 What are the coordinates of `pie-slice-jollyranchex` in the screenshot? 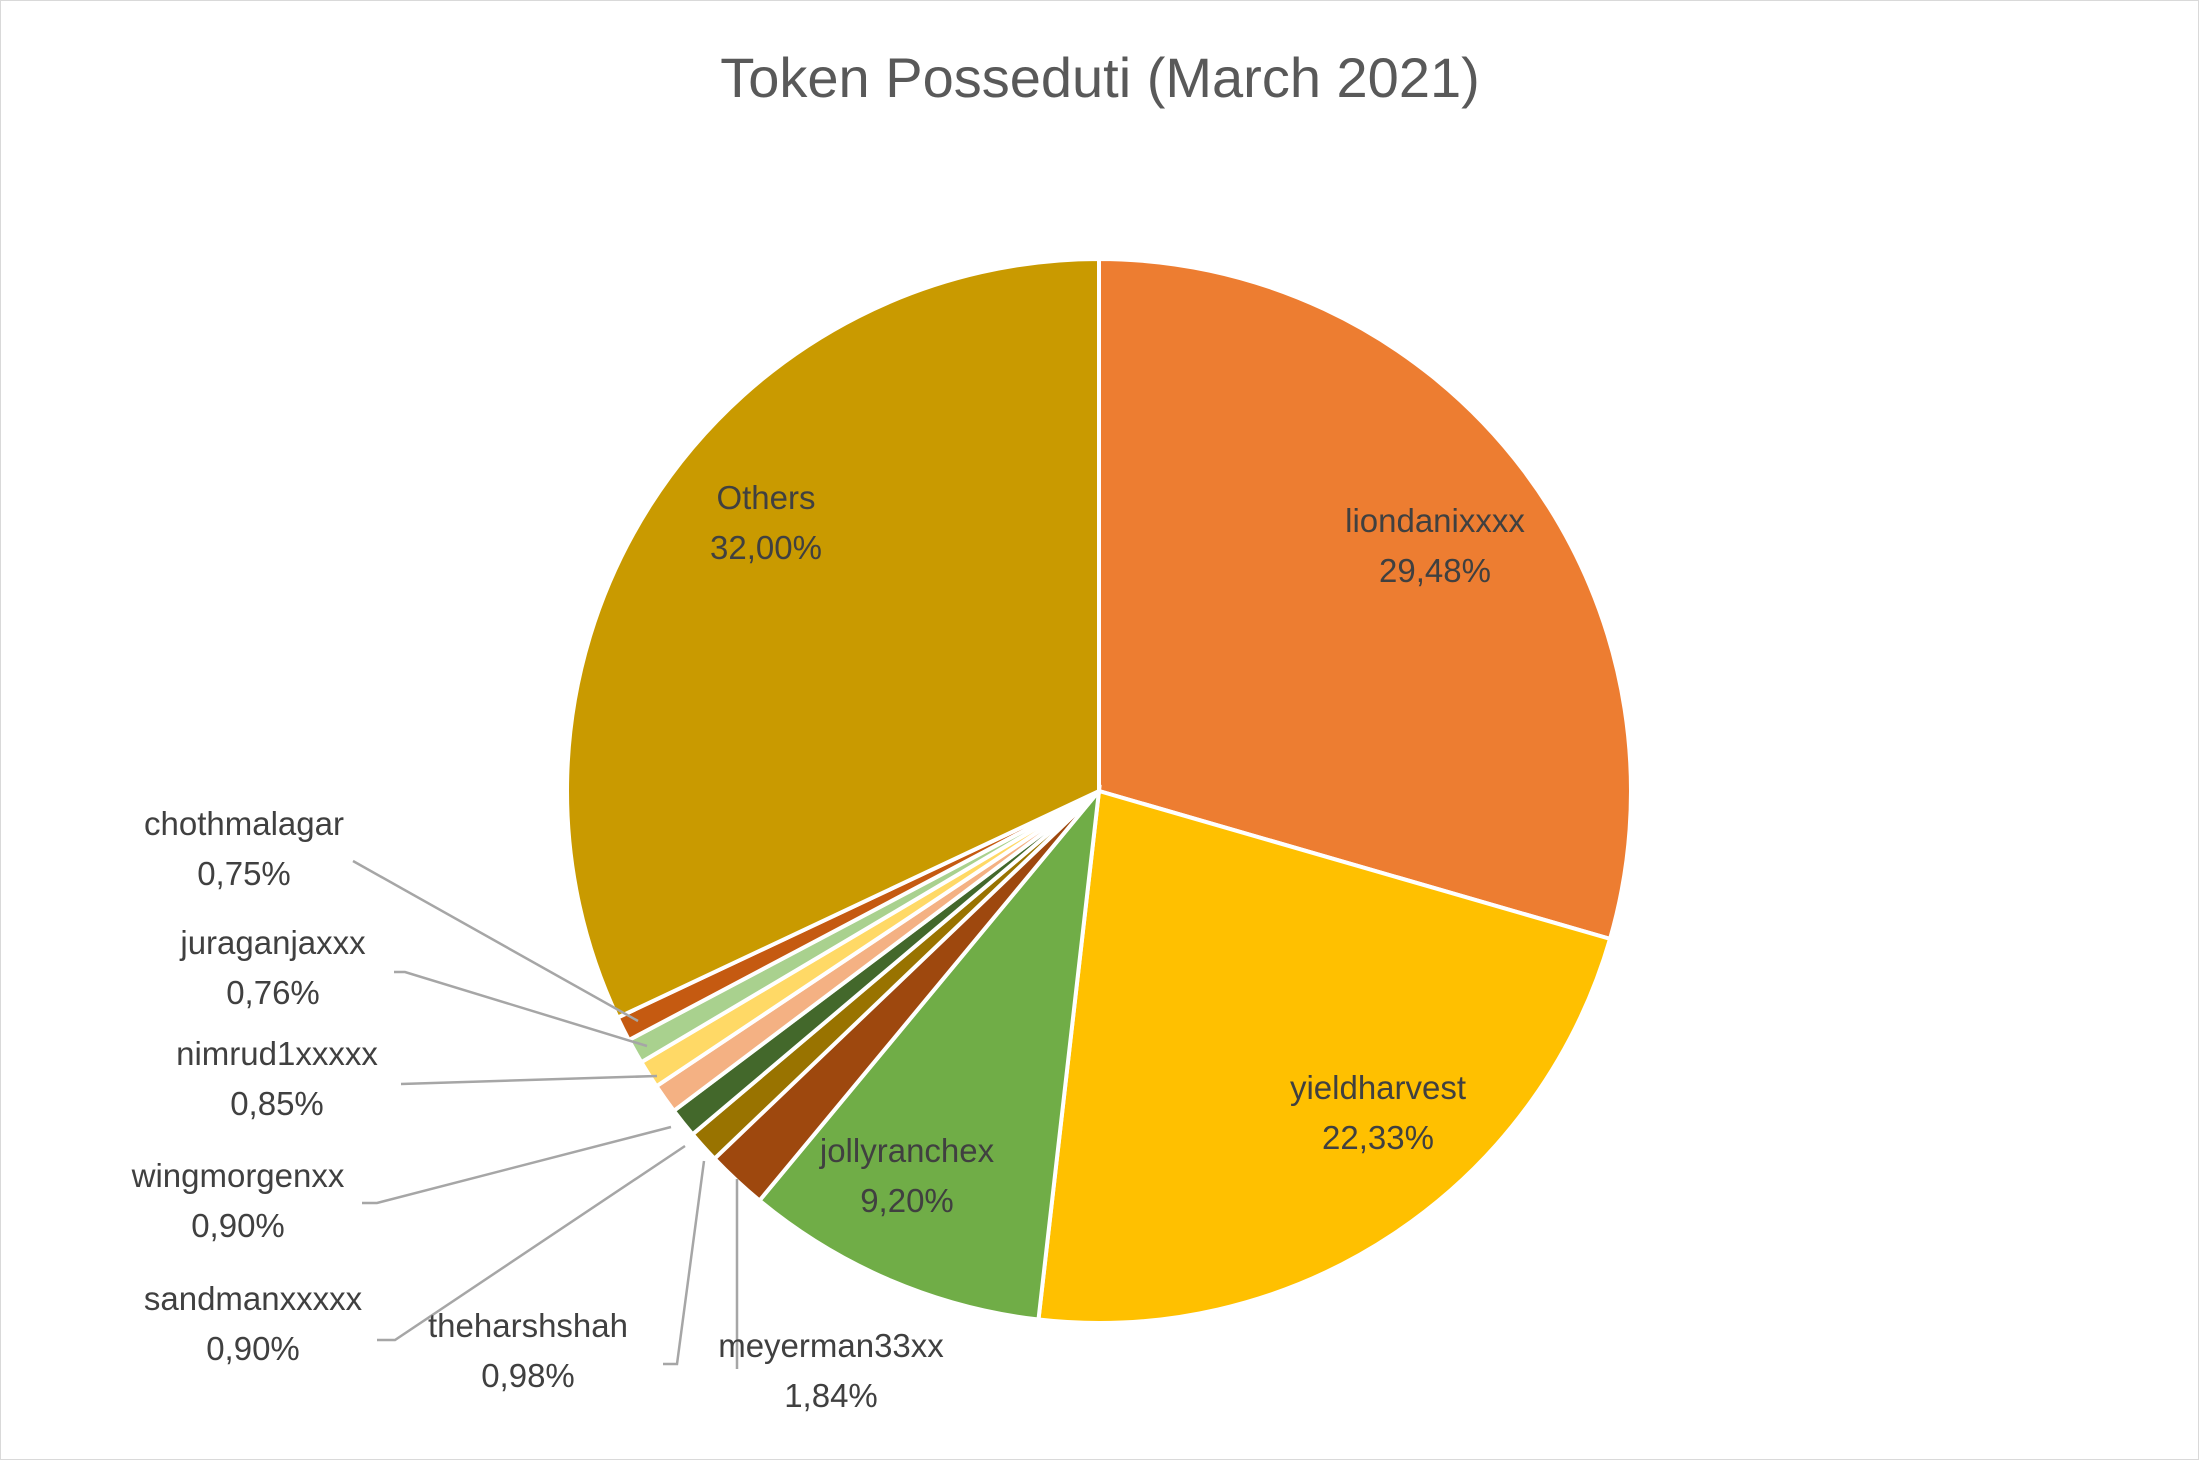 It's located at (929, 1053).